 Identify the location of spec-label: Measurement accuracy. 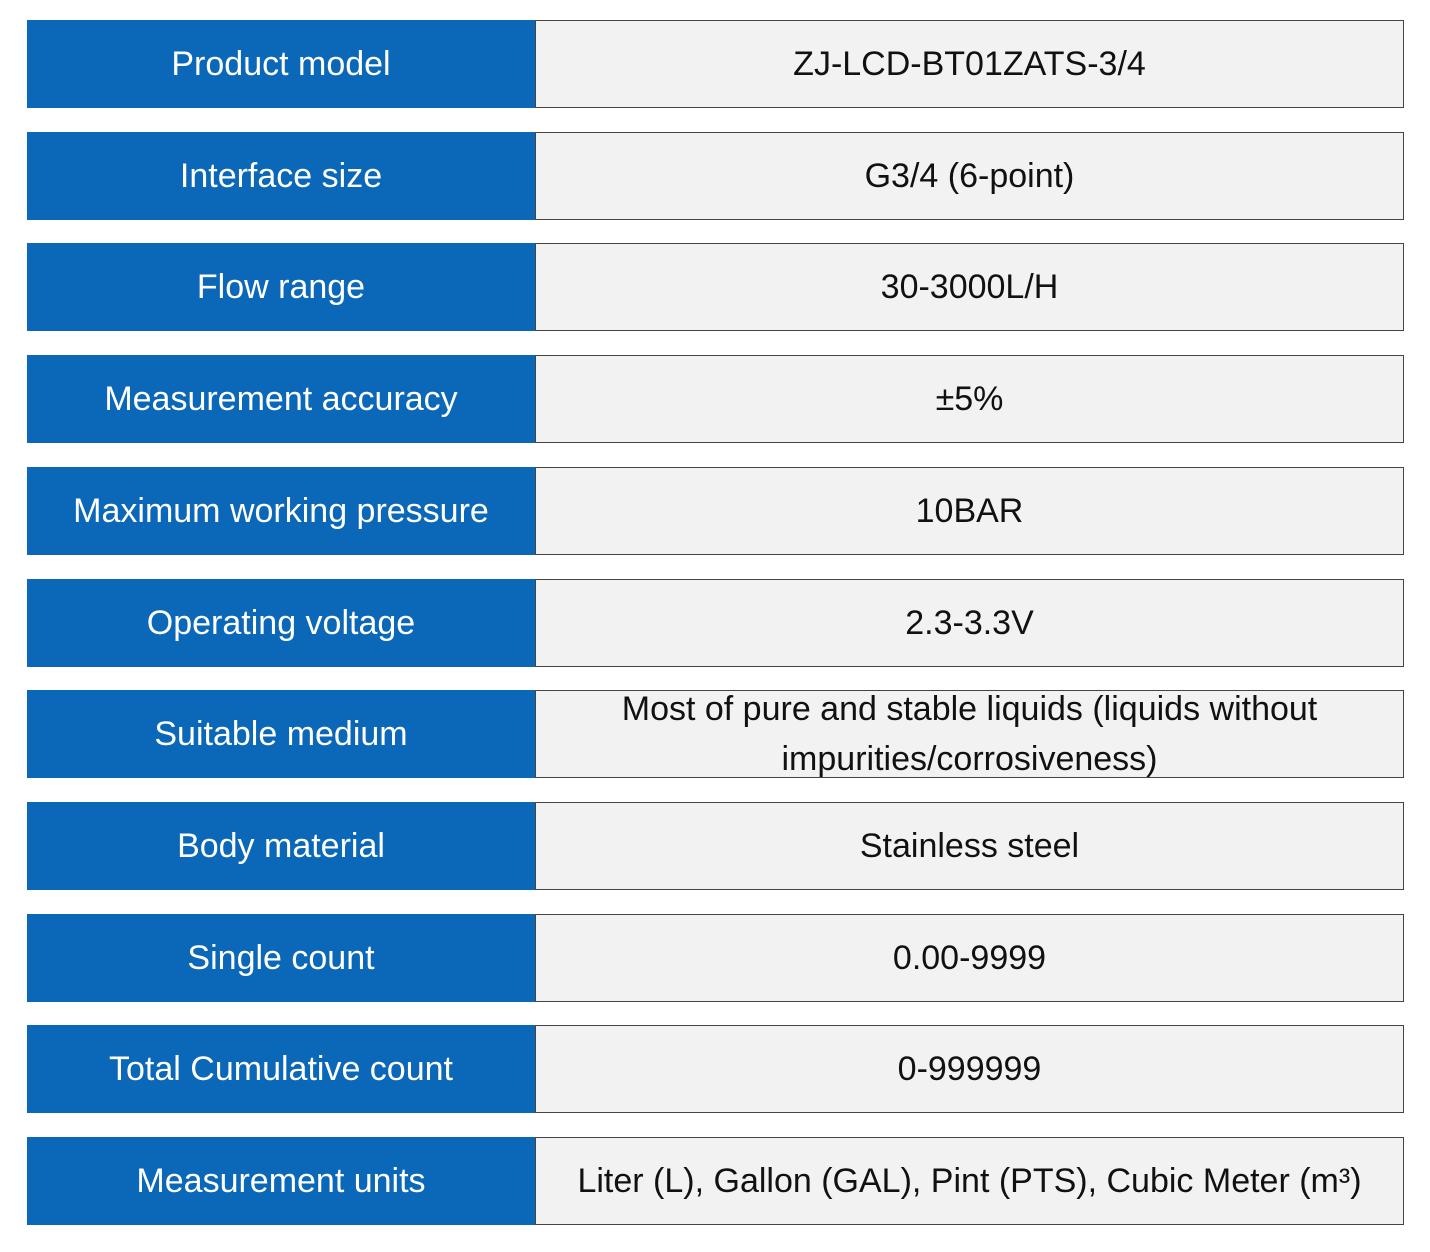
(281, 399).